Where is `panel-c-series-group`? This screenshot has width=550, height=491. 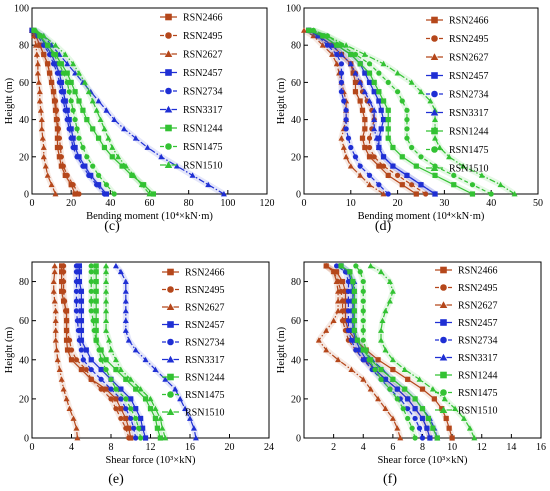
panel-c-series-group is located at coordinates (128, 112).